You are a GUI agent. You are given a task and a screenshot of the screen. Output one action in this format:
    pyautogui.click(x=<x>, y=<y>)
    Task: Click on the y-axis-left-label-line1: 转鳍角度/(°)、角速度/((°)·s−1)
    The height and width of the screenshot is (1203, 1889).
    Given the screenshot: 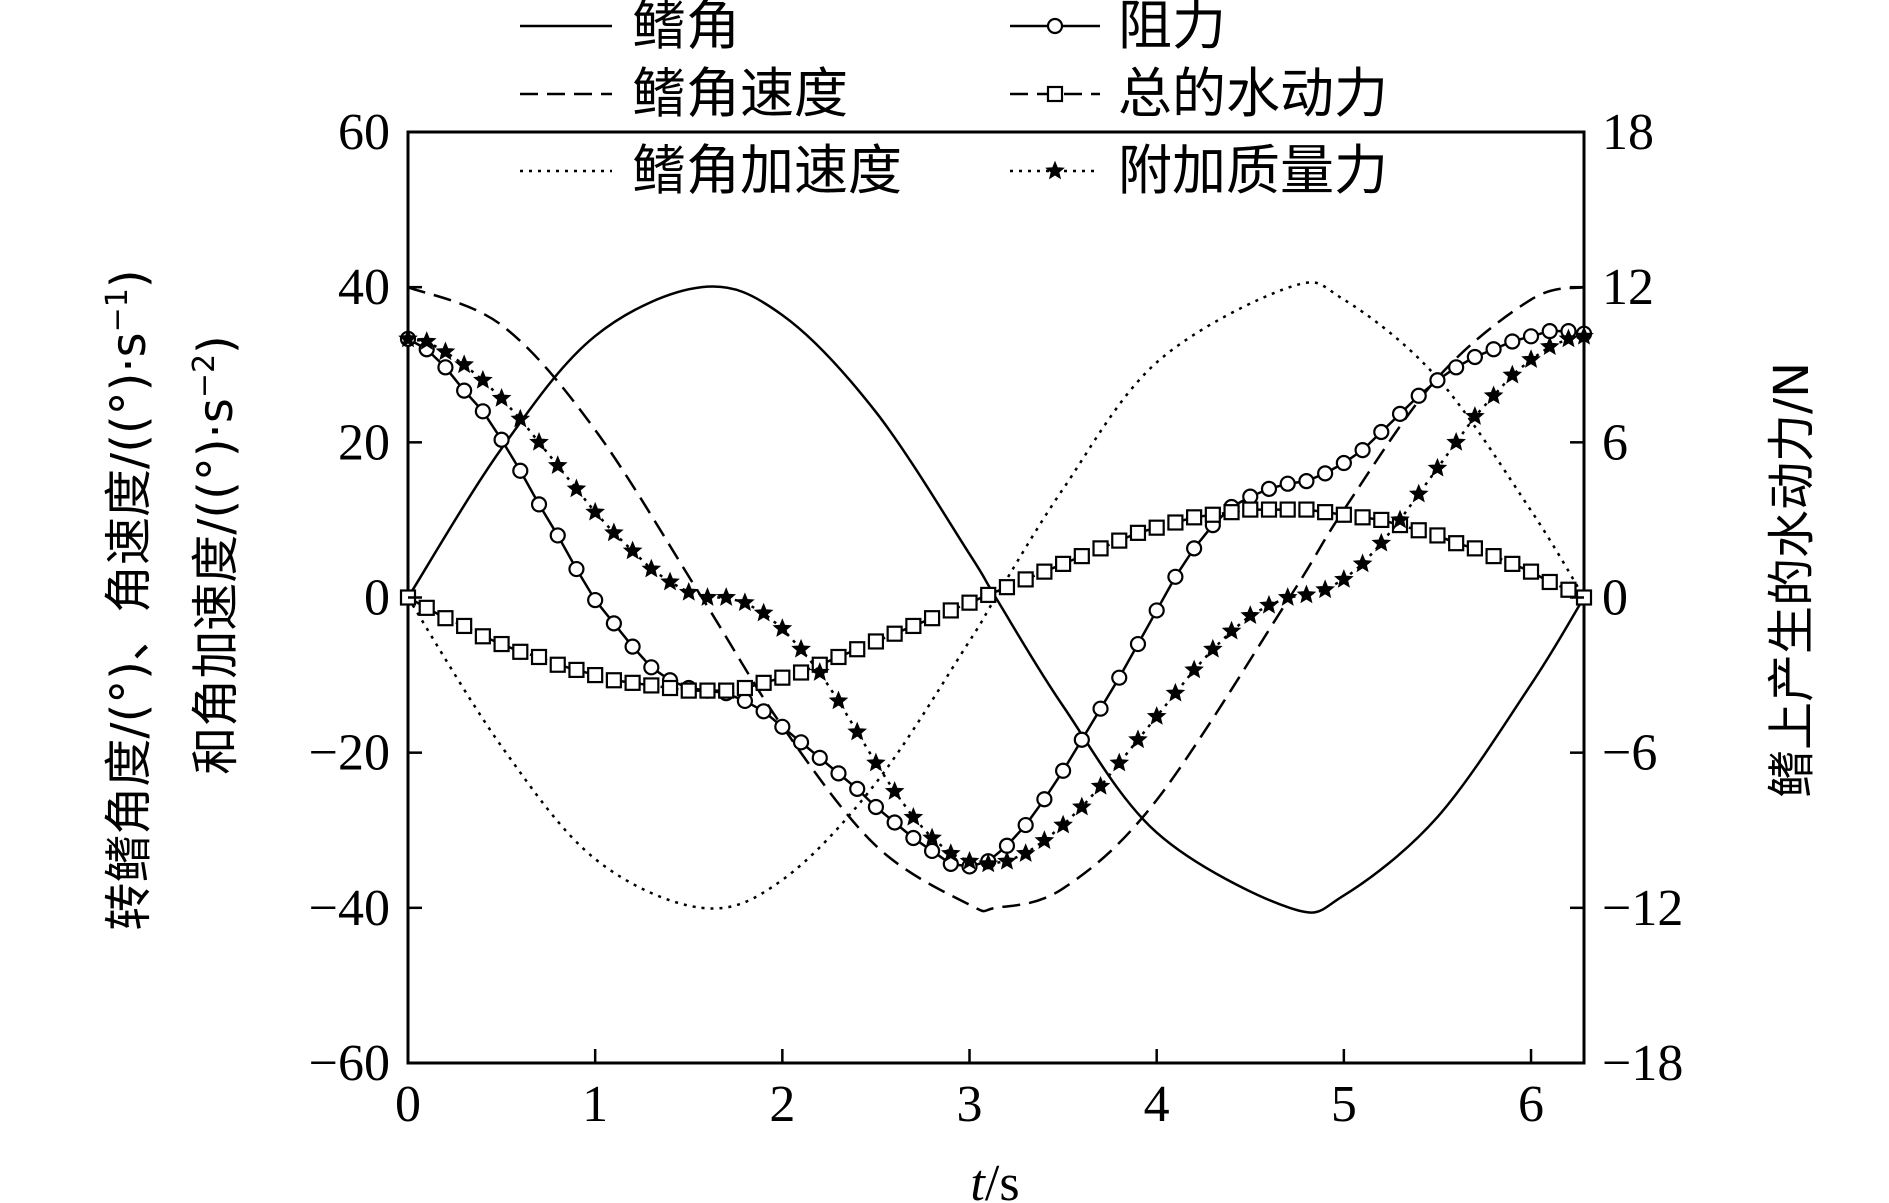 What is the action you would take?
    pyautogui.click(x=128, y=599)
    